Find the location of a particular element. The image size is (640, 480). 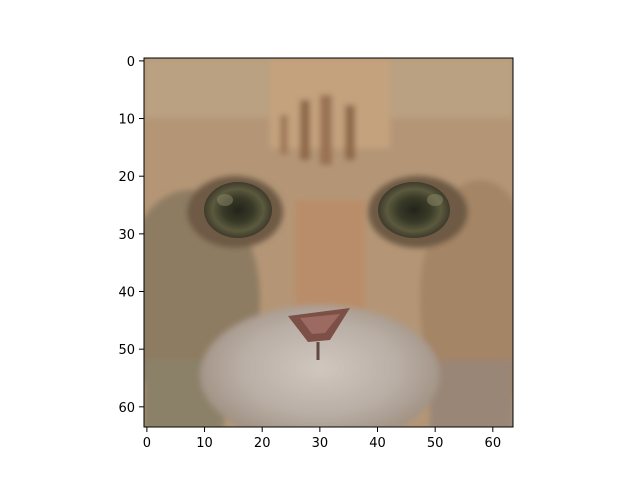

x-tick-label: 40 is located at coordinates (377, 443).